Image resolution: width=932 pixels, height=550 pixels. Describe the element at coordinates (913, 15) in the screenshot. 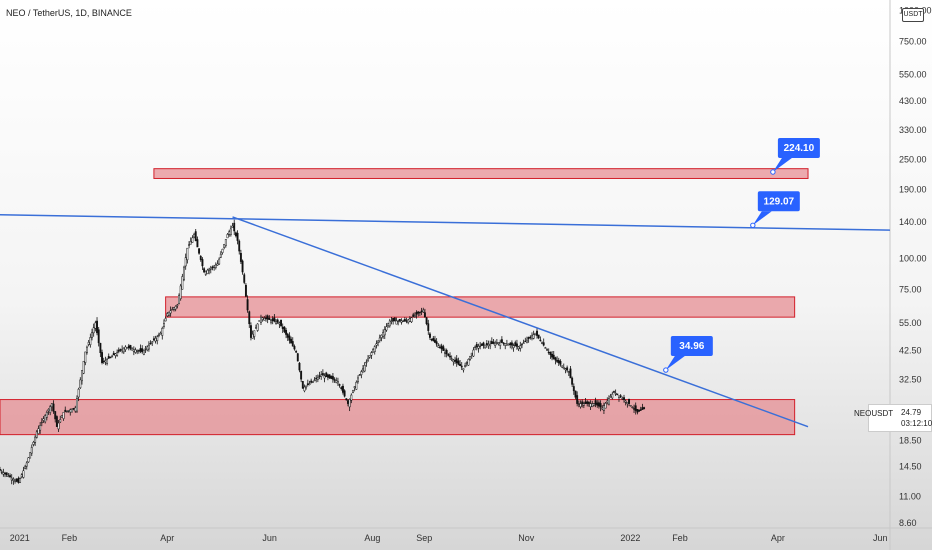

I see `currency-button: USDT` at that location.